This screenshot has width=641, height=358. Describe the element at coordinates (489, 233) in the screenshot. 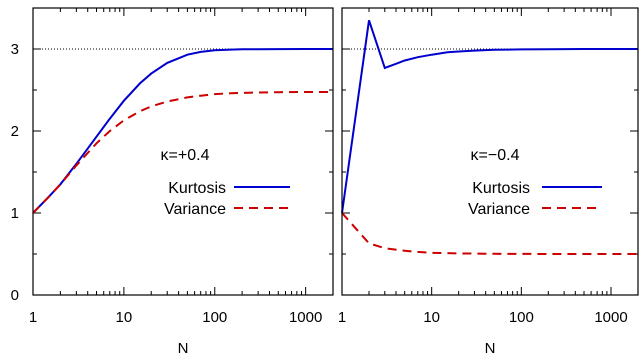

I see `series-variance-line` at that location.